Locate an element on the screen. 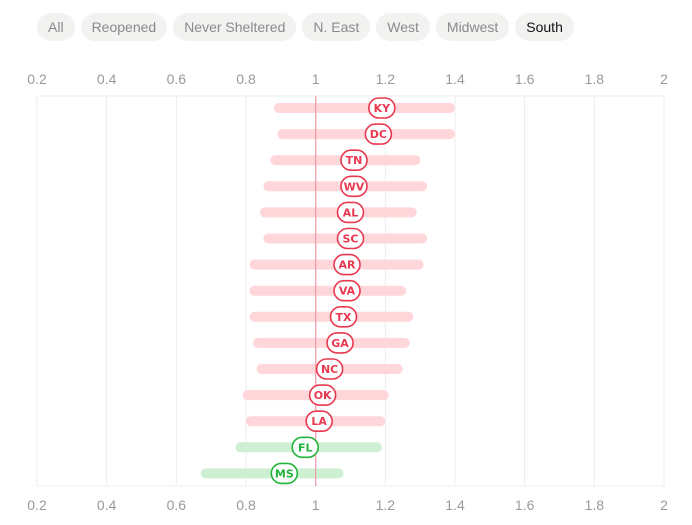 The width and height of the screenshot is (692, 525). x-tick-label-top: 2 is located at coordinates (664, 79).